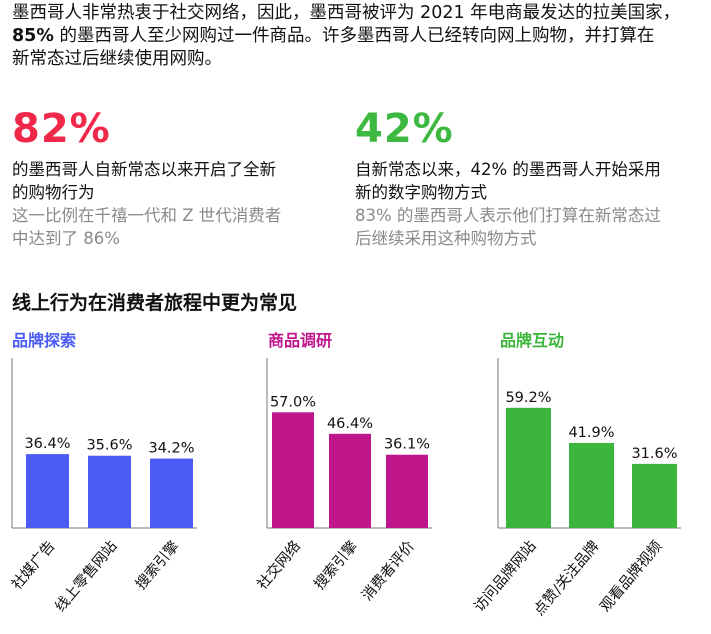  What do you see at coordinates (388, 570) in the screenshot?
I see `category-label: 消费者评价` at bounding box center [388, 570].